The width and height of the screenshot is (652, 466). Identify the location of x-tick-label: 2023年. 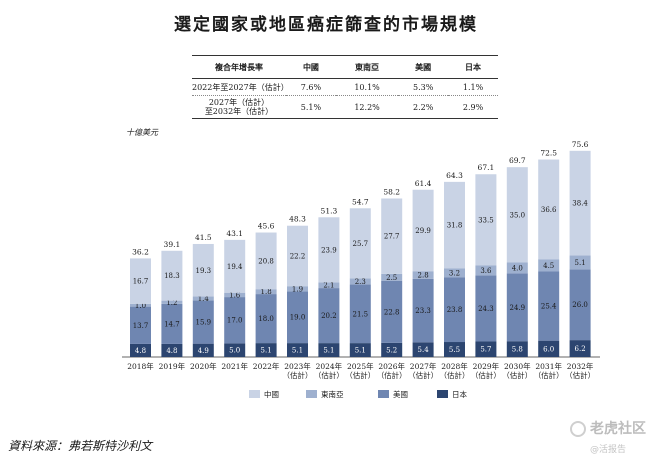
(297, 366).